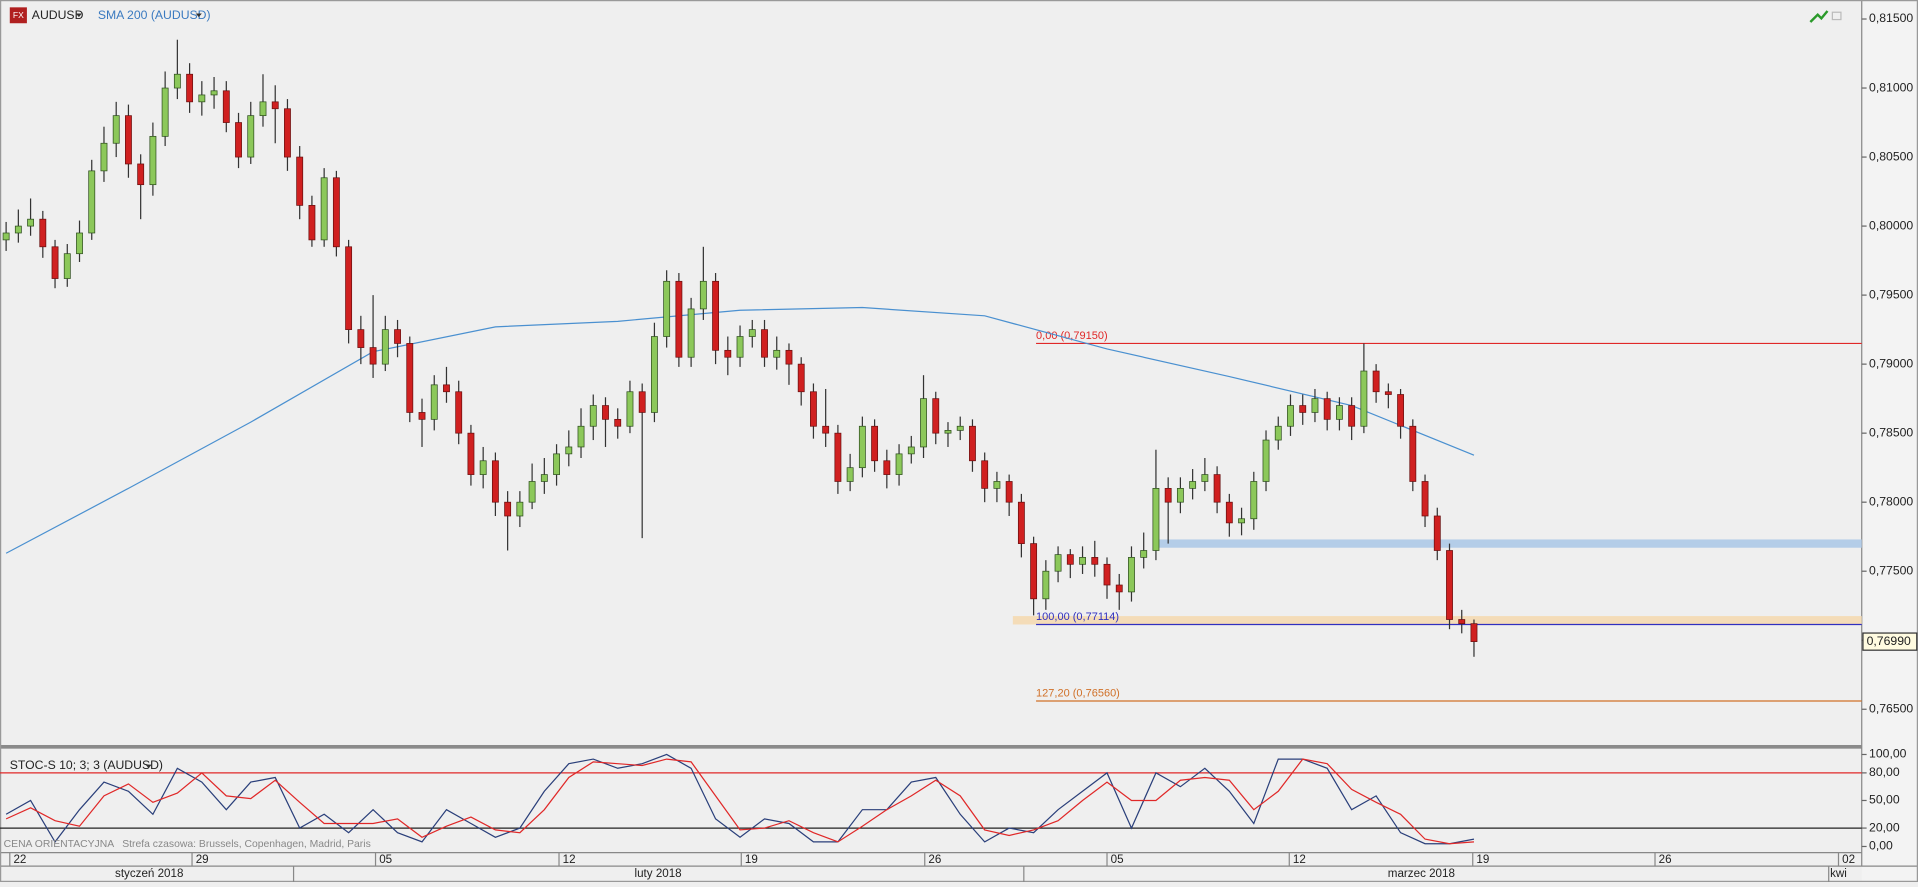  What do you see at coordinates (1819, 16) in the screenshot?
I see `trend-icon` at bounding box center [1819, 16].